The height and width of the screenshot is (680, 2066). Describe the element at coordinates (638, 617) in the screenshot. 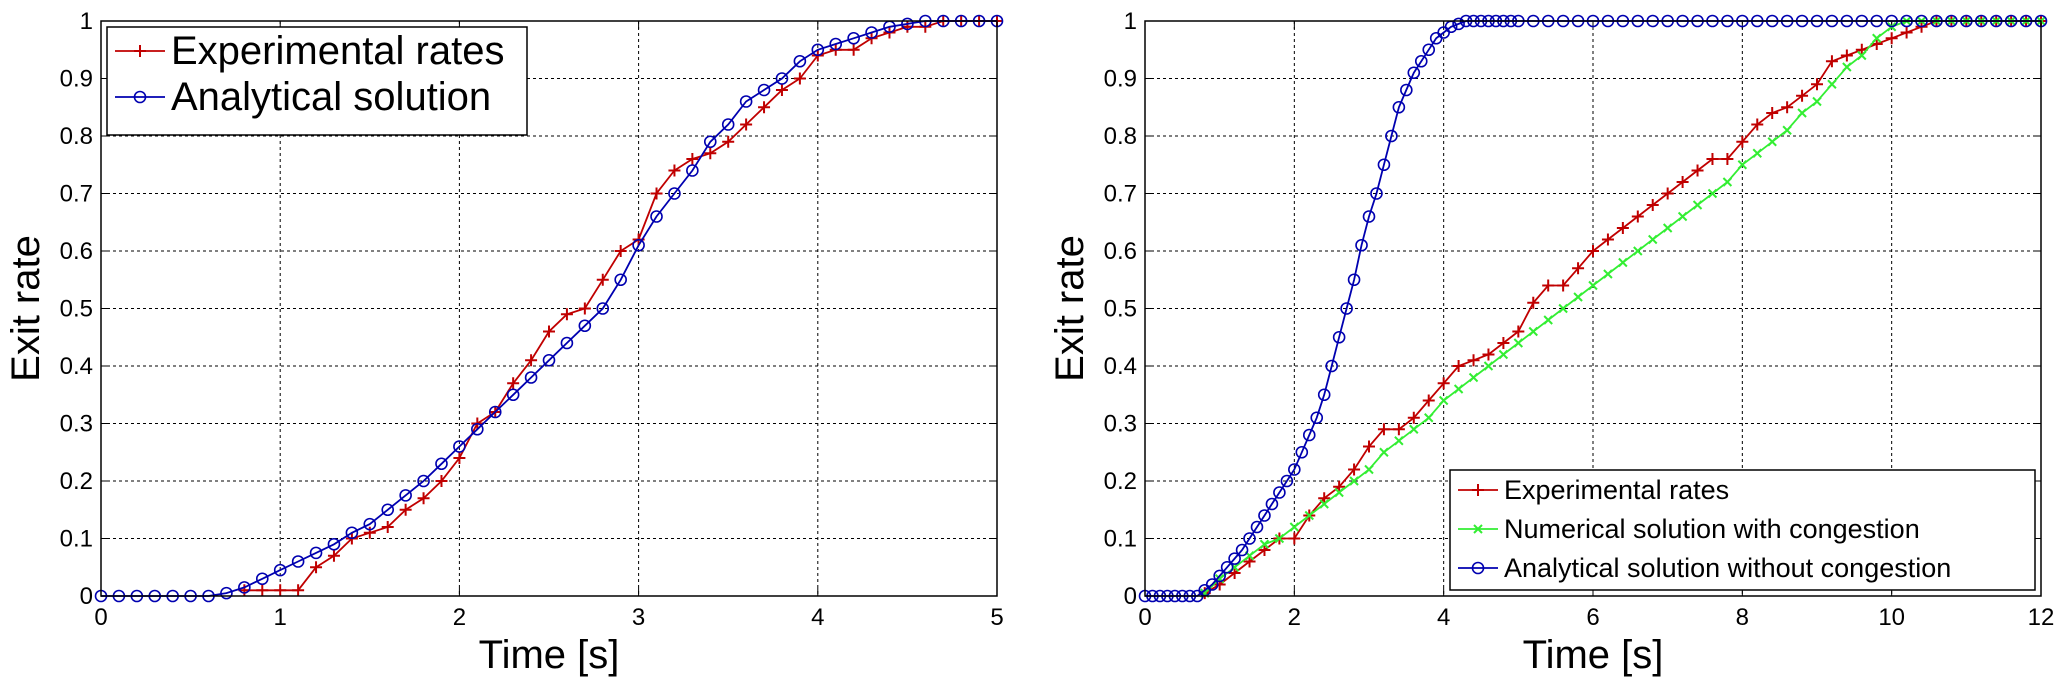

I see `x-tick-label: 3` at that location.